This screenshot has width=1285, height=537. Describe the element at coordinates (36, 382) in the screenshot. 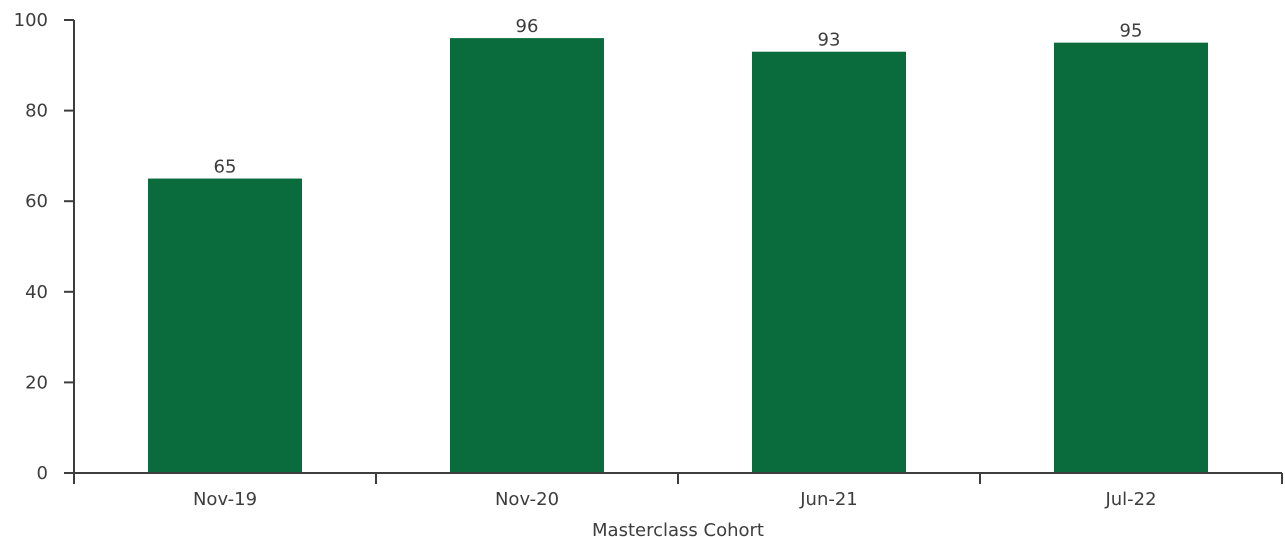

I see `y-tick-label: 20` at that location.